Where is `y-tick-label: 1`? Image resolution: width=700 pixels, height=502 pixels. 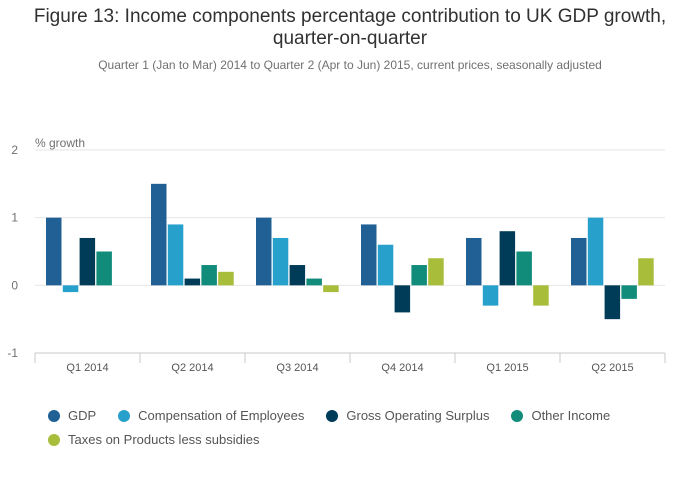
y-tick-label: 1 is located at coordinates (14, 218).